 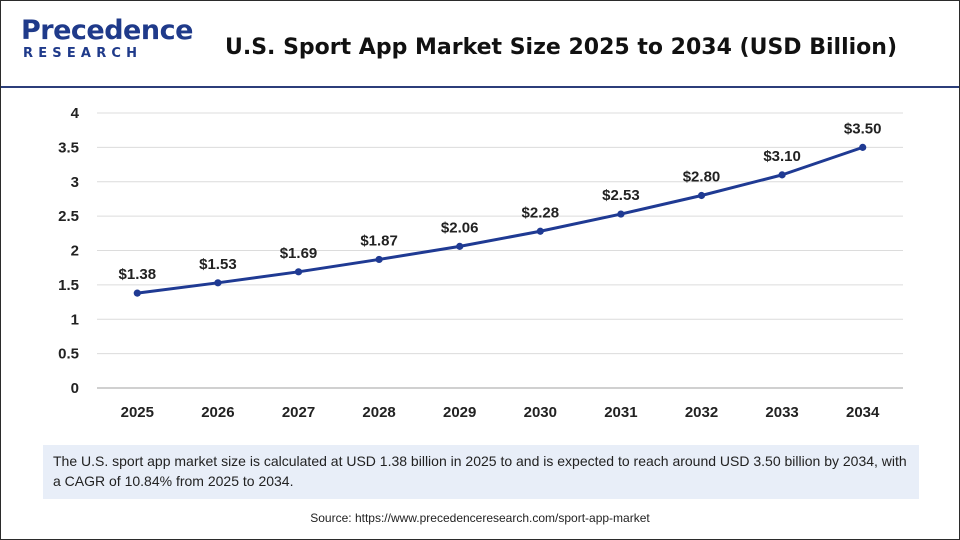 I want to click on y-tick-label: 3, so click(x=75, y=182).